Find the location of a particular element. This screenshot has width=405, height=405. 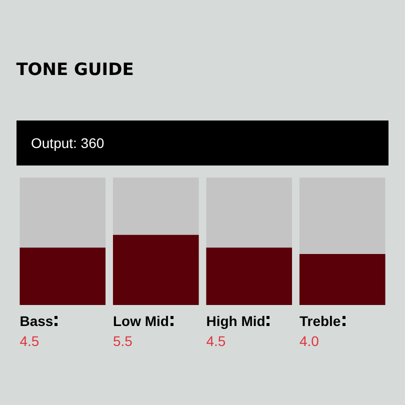

x-tick-label: Low Mid is located at coordinates (141, 321).